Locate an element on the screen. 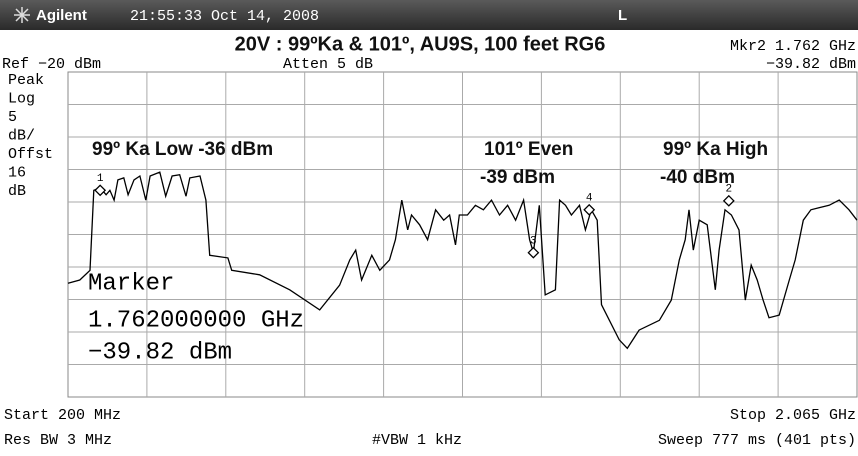 This screenshot has height=456, width=858. mode: L is located at coordinates (622, 15).